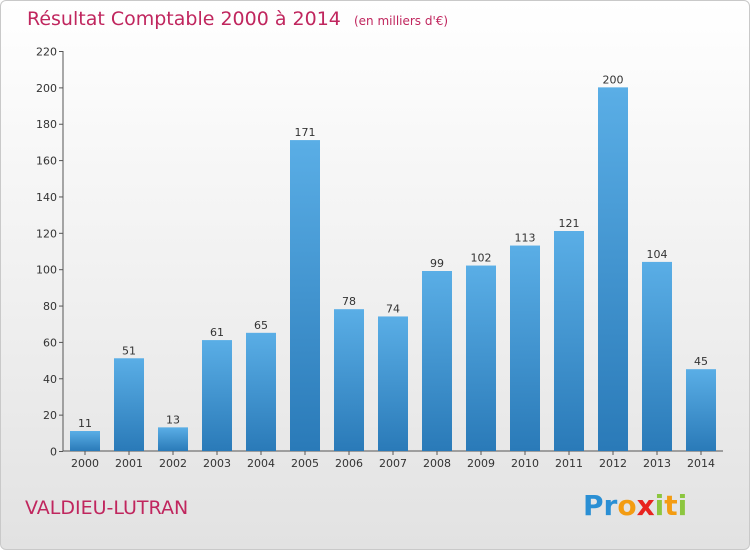 This screenshot has height=550, width=750. What do you see at coordinates (525, 463) in the screenshot?
I see `x-tick-label: 2010` at bounding box center [525, 463].